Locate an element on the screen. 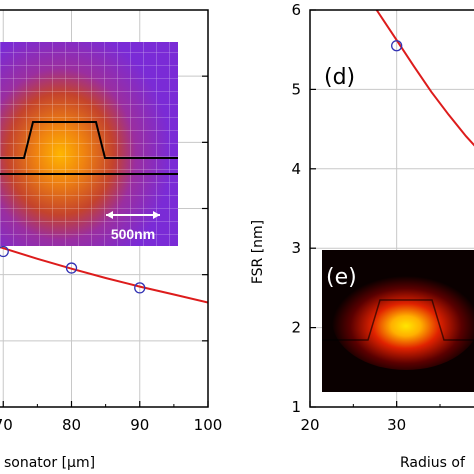  right-y-tick-label: 3 is located at coordinates (296, 248).